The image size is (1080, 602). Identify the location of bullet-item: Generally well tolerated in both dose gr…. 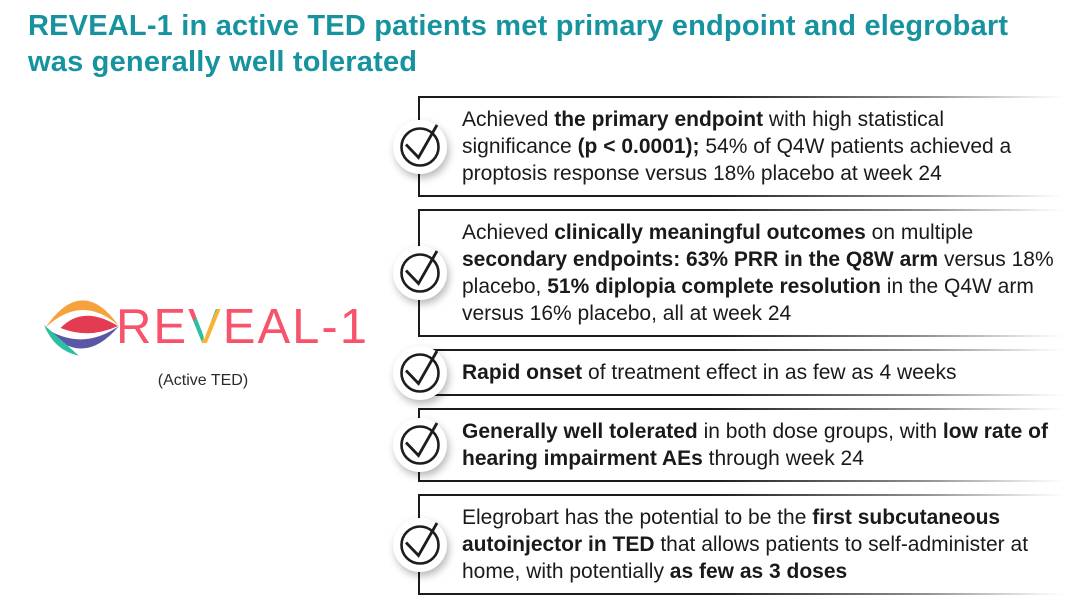
(728, 445).